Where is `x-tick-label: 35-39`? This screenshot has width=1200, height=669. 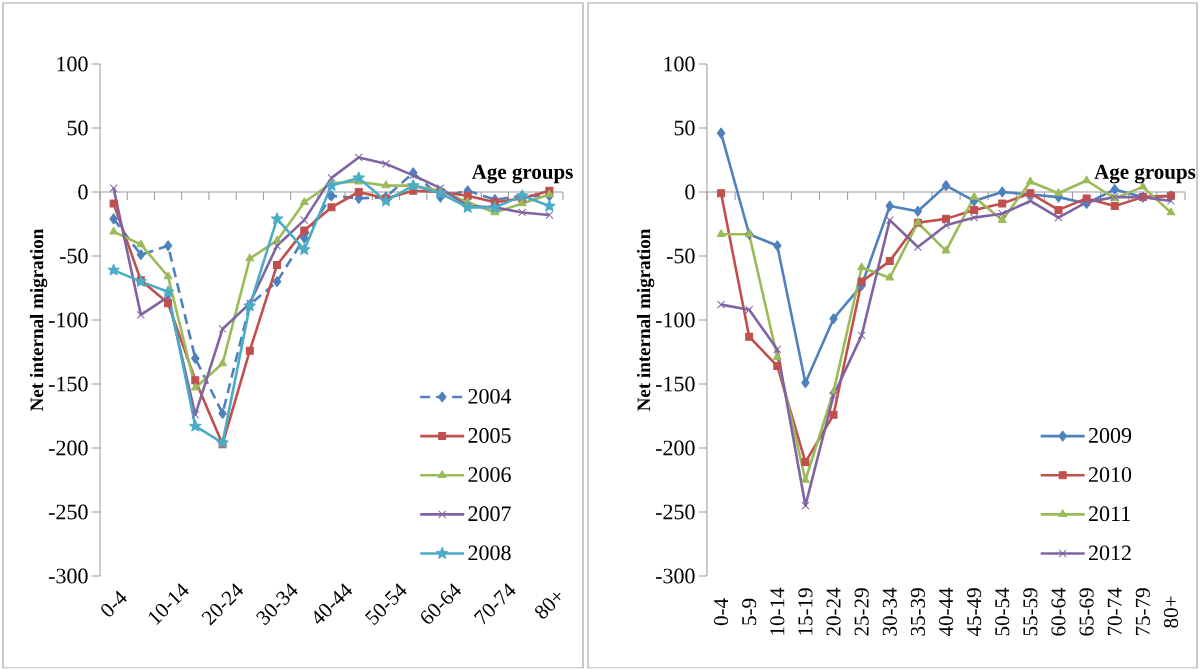
x-tick-label: 35-39 is located at coordinates (917, 612).